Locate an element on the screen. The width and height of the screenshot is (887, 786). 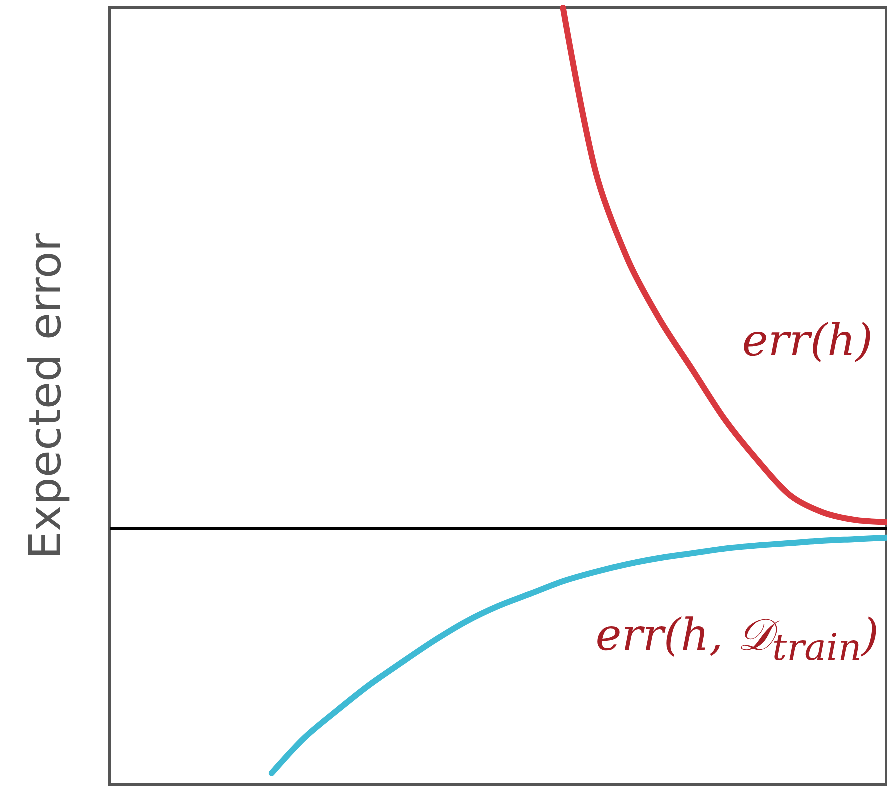
y-axis-title: Expected error is located at coordinates (46, 396).